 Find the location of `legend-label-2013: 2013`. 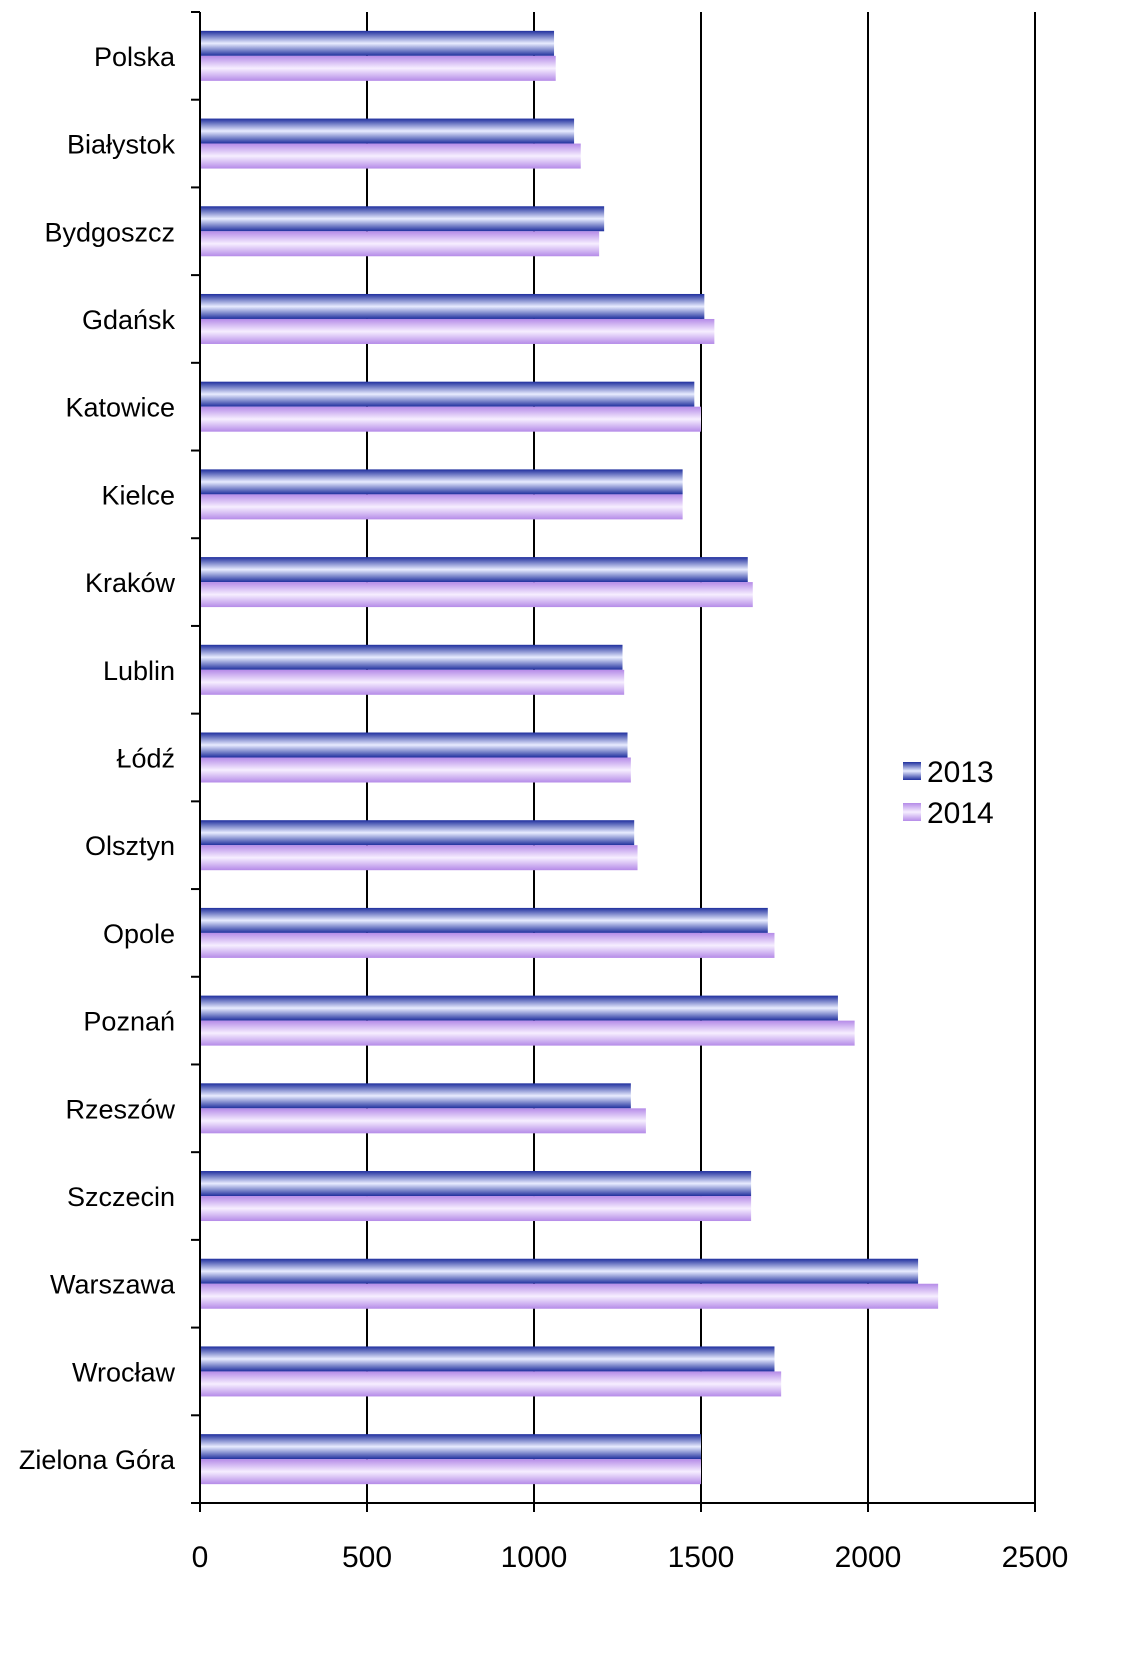

legend-label-2013: 2013 is located at coordinates (960, 772).